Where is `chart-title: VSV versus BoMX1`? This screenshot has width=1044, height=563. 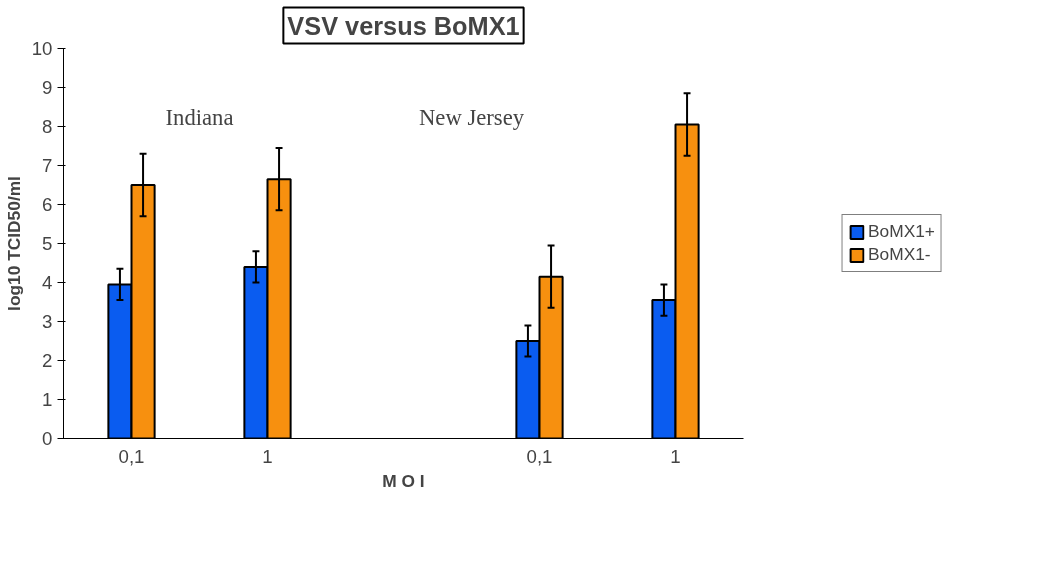
chart-title: VSV versus BoMX1 is located at coordinates (403, 25).